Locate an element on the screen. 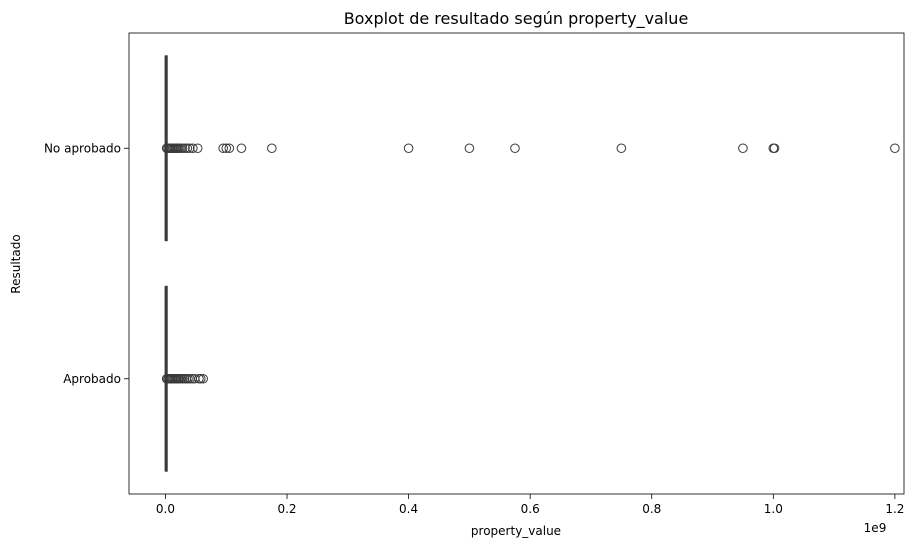 The width and height of the screenshot is (913, 548). y-tick-label: No aprobado is located at coordinates (82, 148).